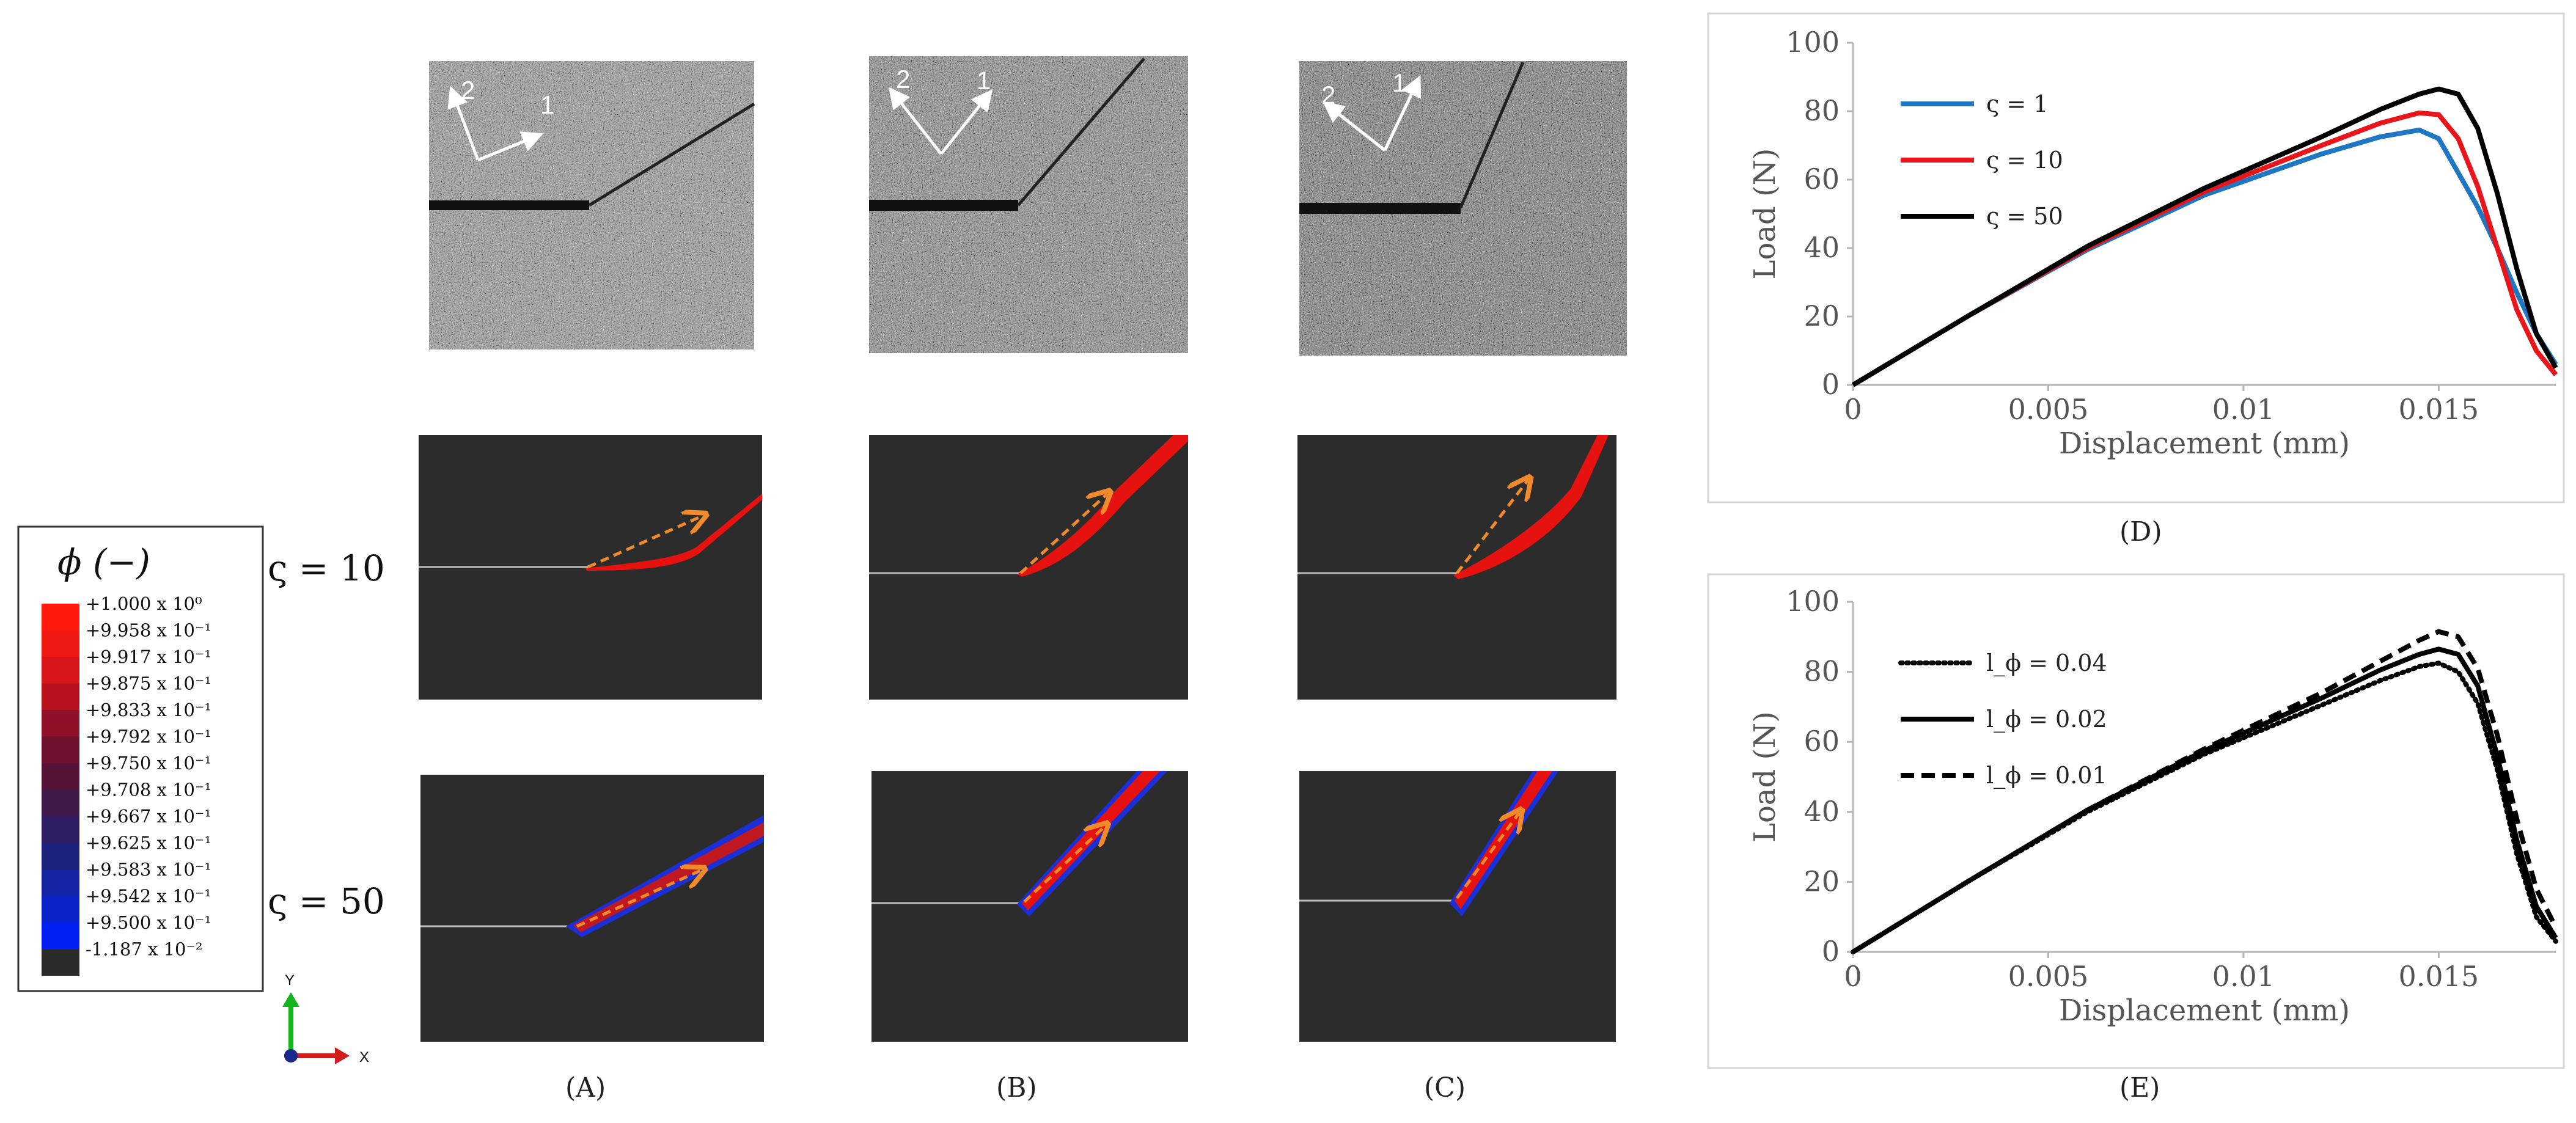 The width and height of the screenshot is (2576, 1123). Describe the element at coordinates (148, 710) in the screenshot. I see `colorbar-tick-label: +9.833 x 10⁻¹` at that location.